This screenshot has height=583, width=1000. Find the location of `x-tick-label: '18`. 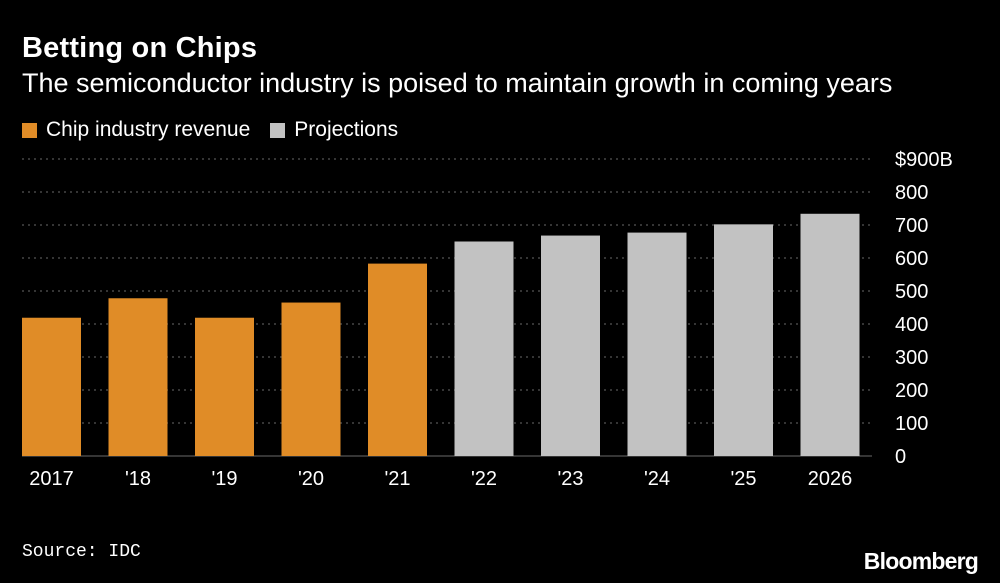

x-tick-label: '18 is located at coordinates (138, 479).